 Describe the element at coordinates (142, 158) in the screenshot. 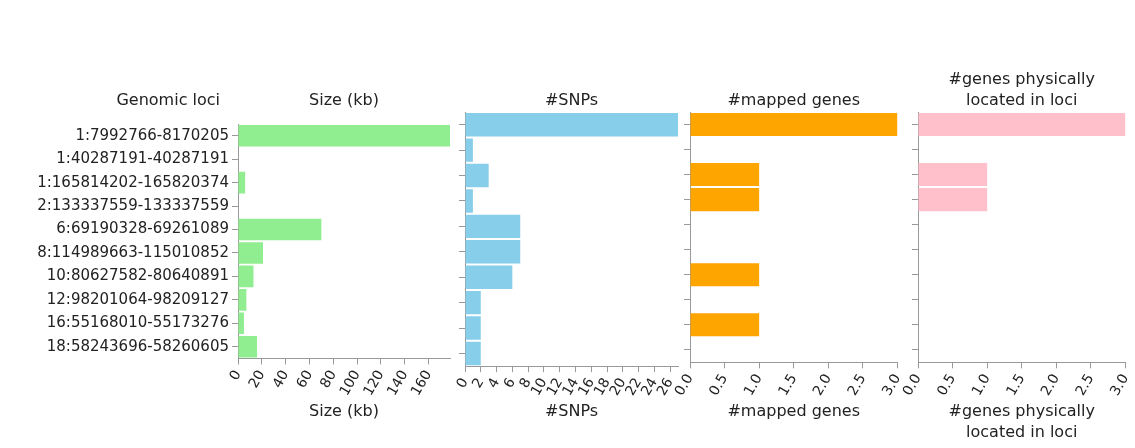

I see `y-tick-label: 1:40287191-40287191` at that location.